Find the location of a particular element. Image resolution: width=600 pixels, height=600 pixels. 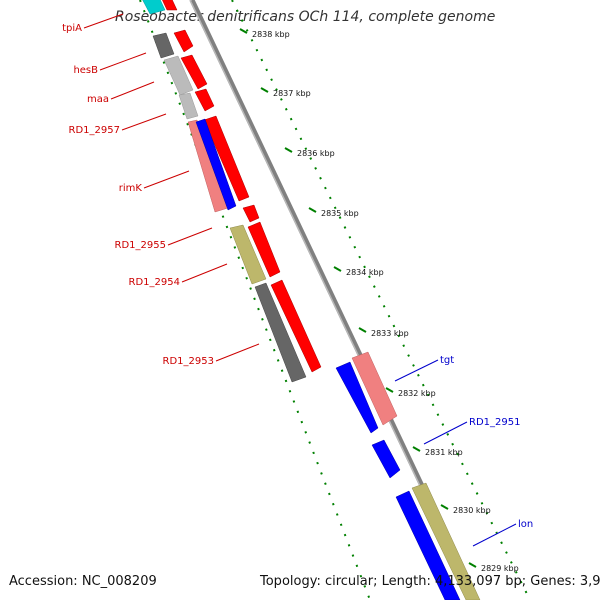

gene-label: tpiA is located at coordinates (72, 28).